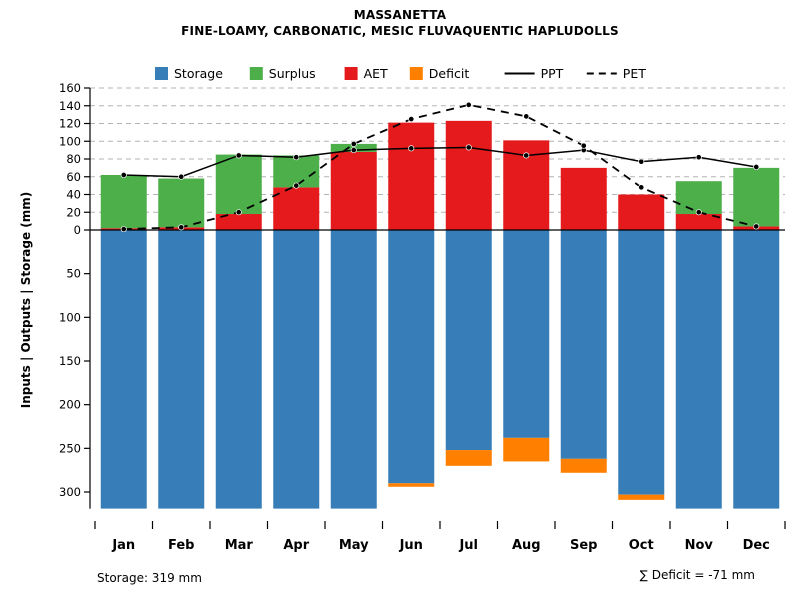  What do you see at coordinates (70, 124) in the screenshot?
I see `y-tick-label: 120` at bounding box center [70, 124].